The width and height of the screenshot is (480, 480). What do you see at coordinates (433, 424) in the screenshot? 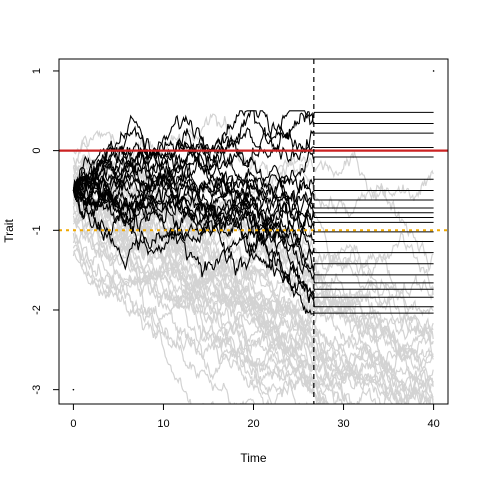
I see `x-tick-label: 40` at bounding box center [433, 424].